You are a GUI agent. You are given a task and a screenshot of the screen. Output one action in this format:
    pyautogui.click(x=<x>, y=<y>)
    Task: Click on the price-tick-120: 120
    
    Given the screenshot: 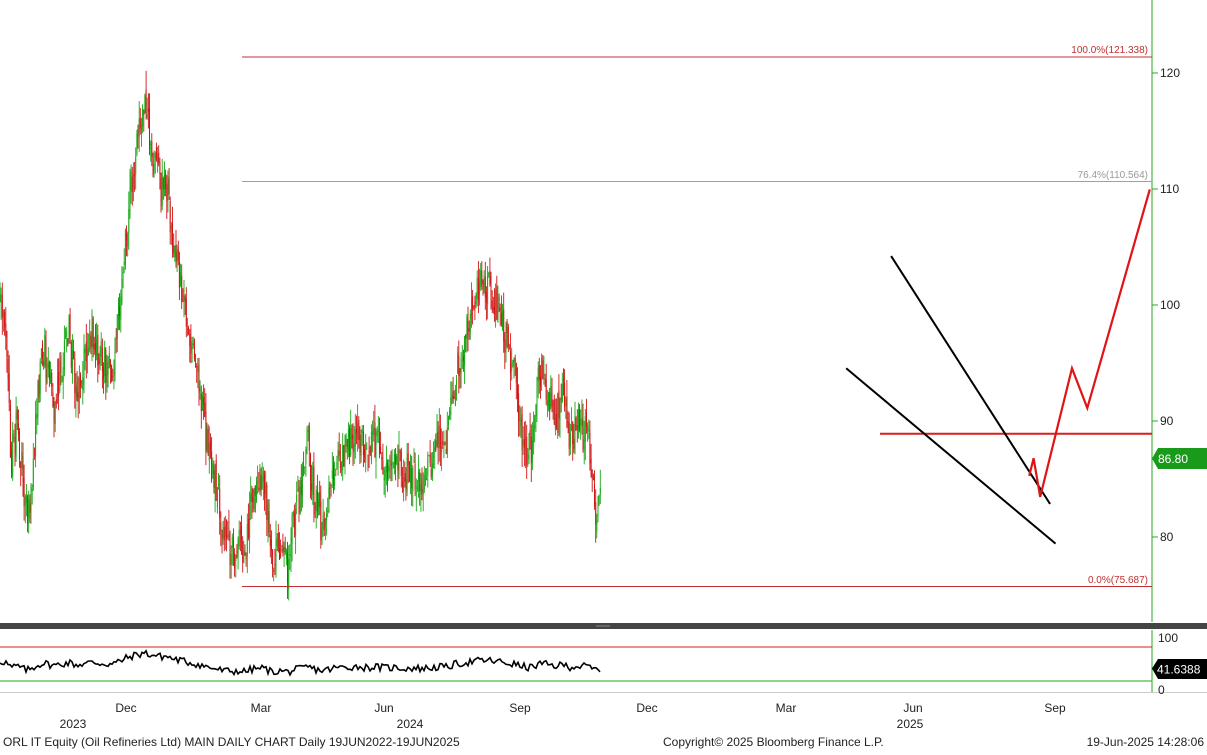 What is the action you would take?
    pyautogui.click(x=1166, y=73)
    